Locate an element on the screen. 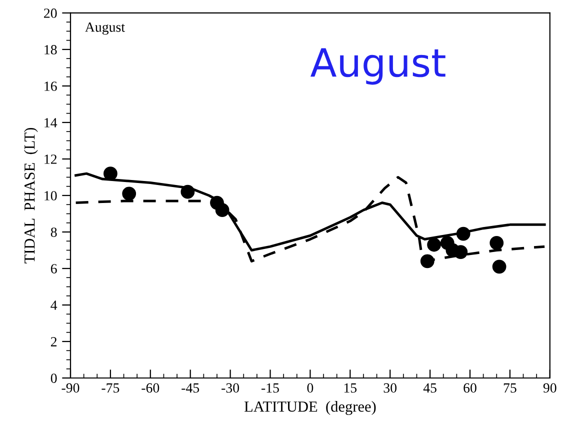  x-tick-label: 0 is located at coordinates (310, 388).